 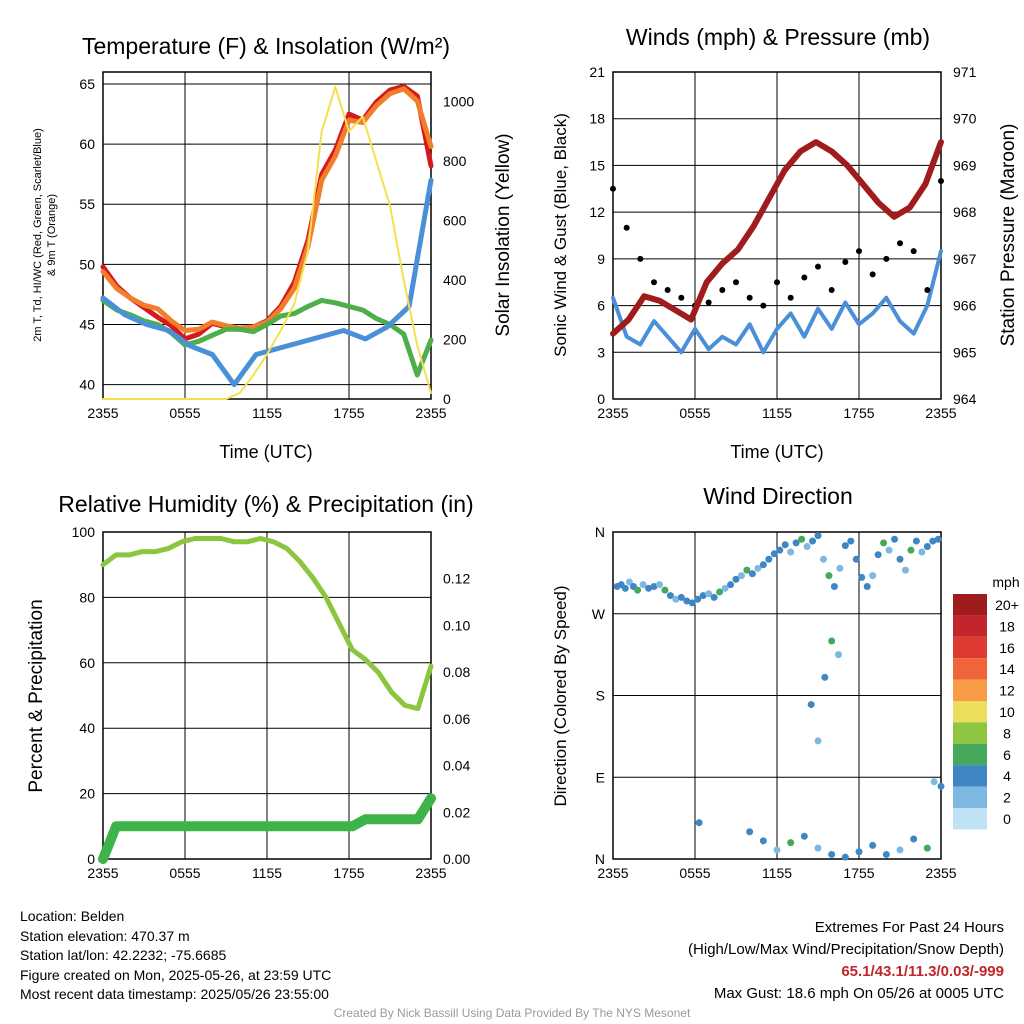 What do you see at coordinates (455, 161) in the screenshot?
I see `y2-tick-label: 800` at bounding box center [455, 161].